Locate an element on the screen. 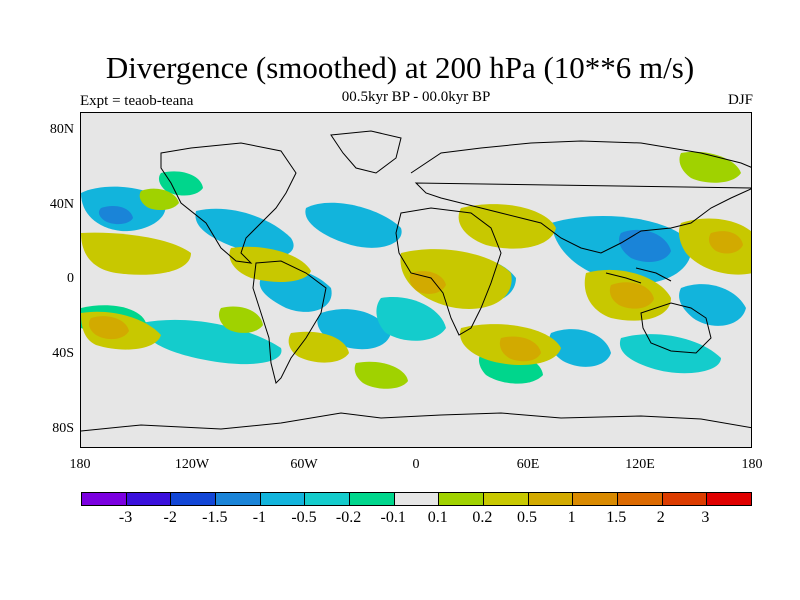 The height and width of the screenshot is (600, 800). lon-label-0: 0 is located at coordinates (416, 464).